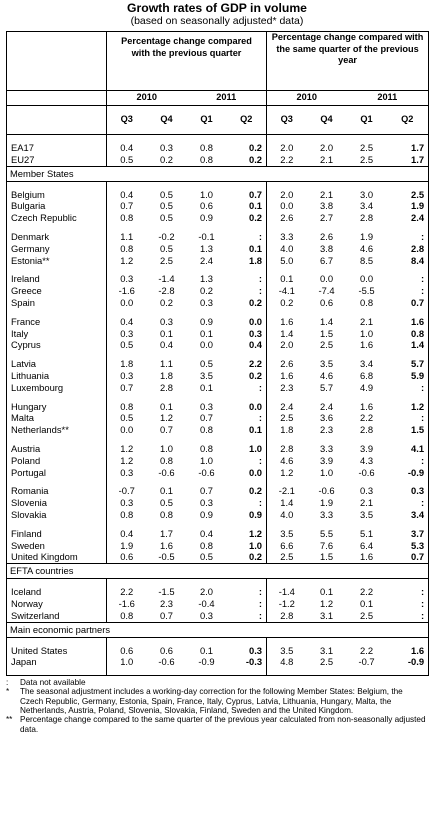  What do you see at coordinates (367, 533) in the screenshot?
I see `value-cell: 5.1` at bounding box center [367, 533].